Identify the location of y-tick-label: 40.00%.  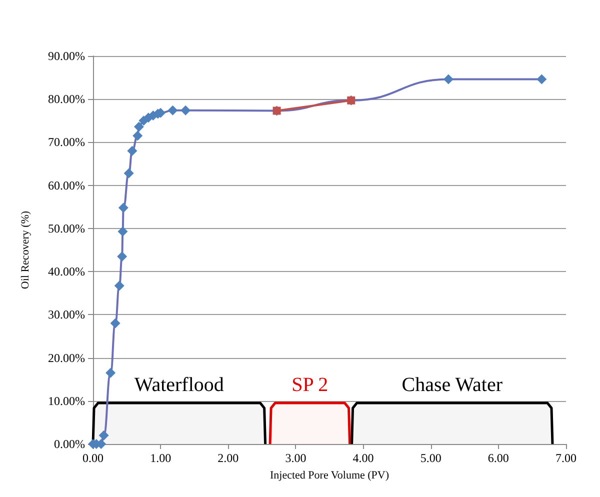
(66, 271).